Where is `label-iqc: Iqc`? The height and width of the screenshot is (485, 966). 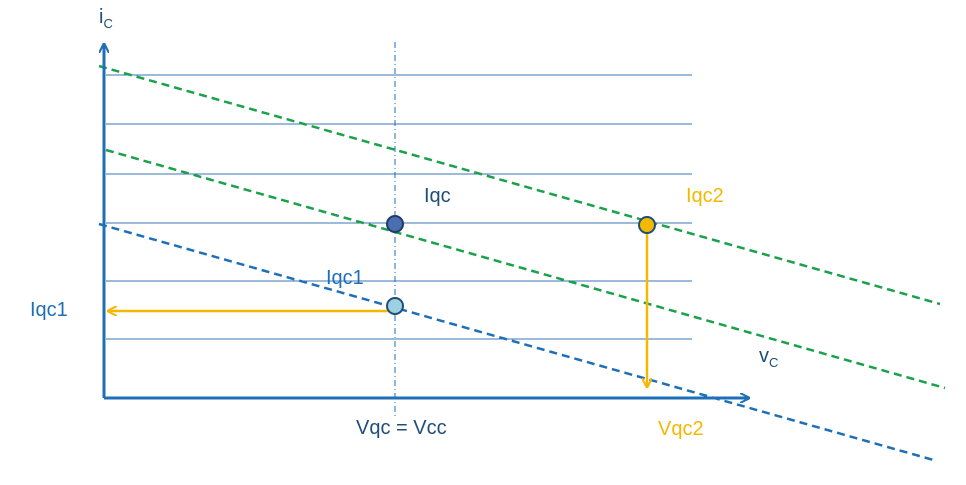
label-iqc: Iqc is located at coordinates (437, 196).